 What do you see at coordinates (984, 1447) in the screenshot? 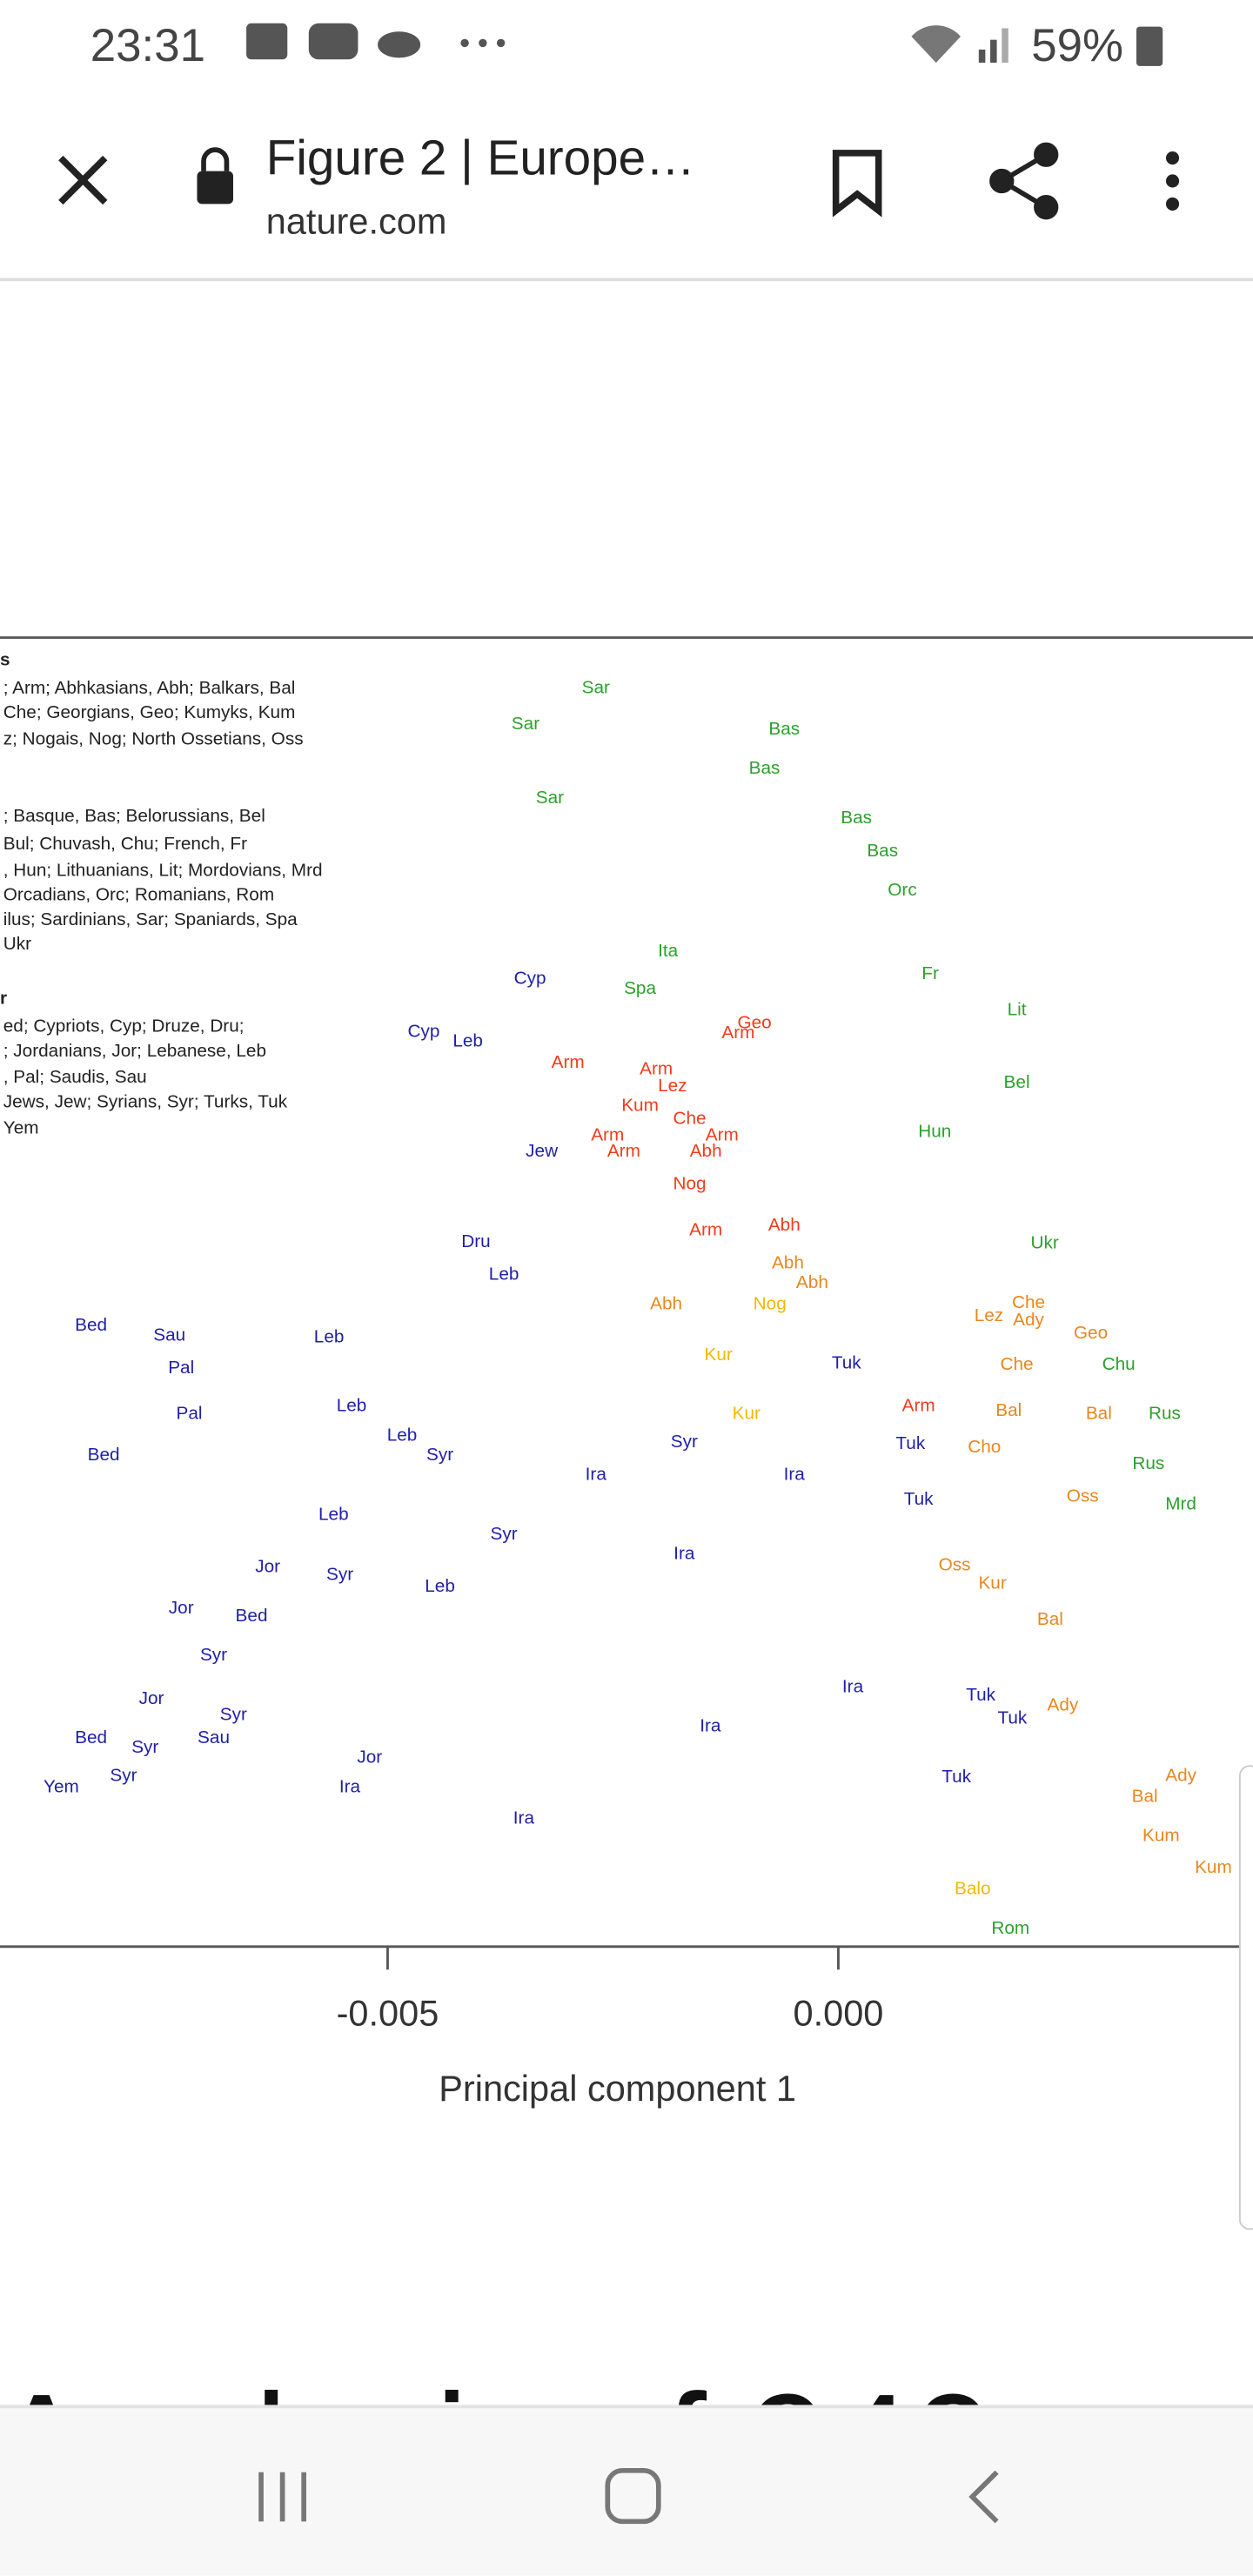
I see `point-label: Cho` at bounding box center [984, 1447].